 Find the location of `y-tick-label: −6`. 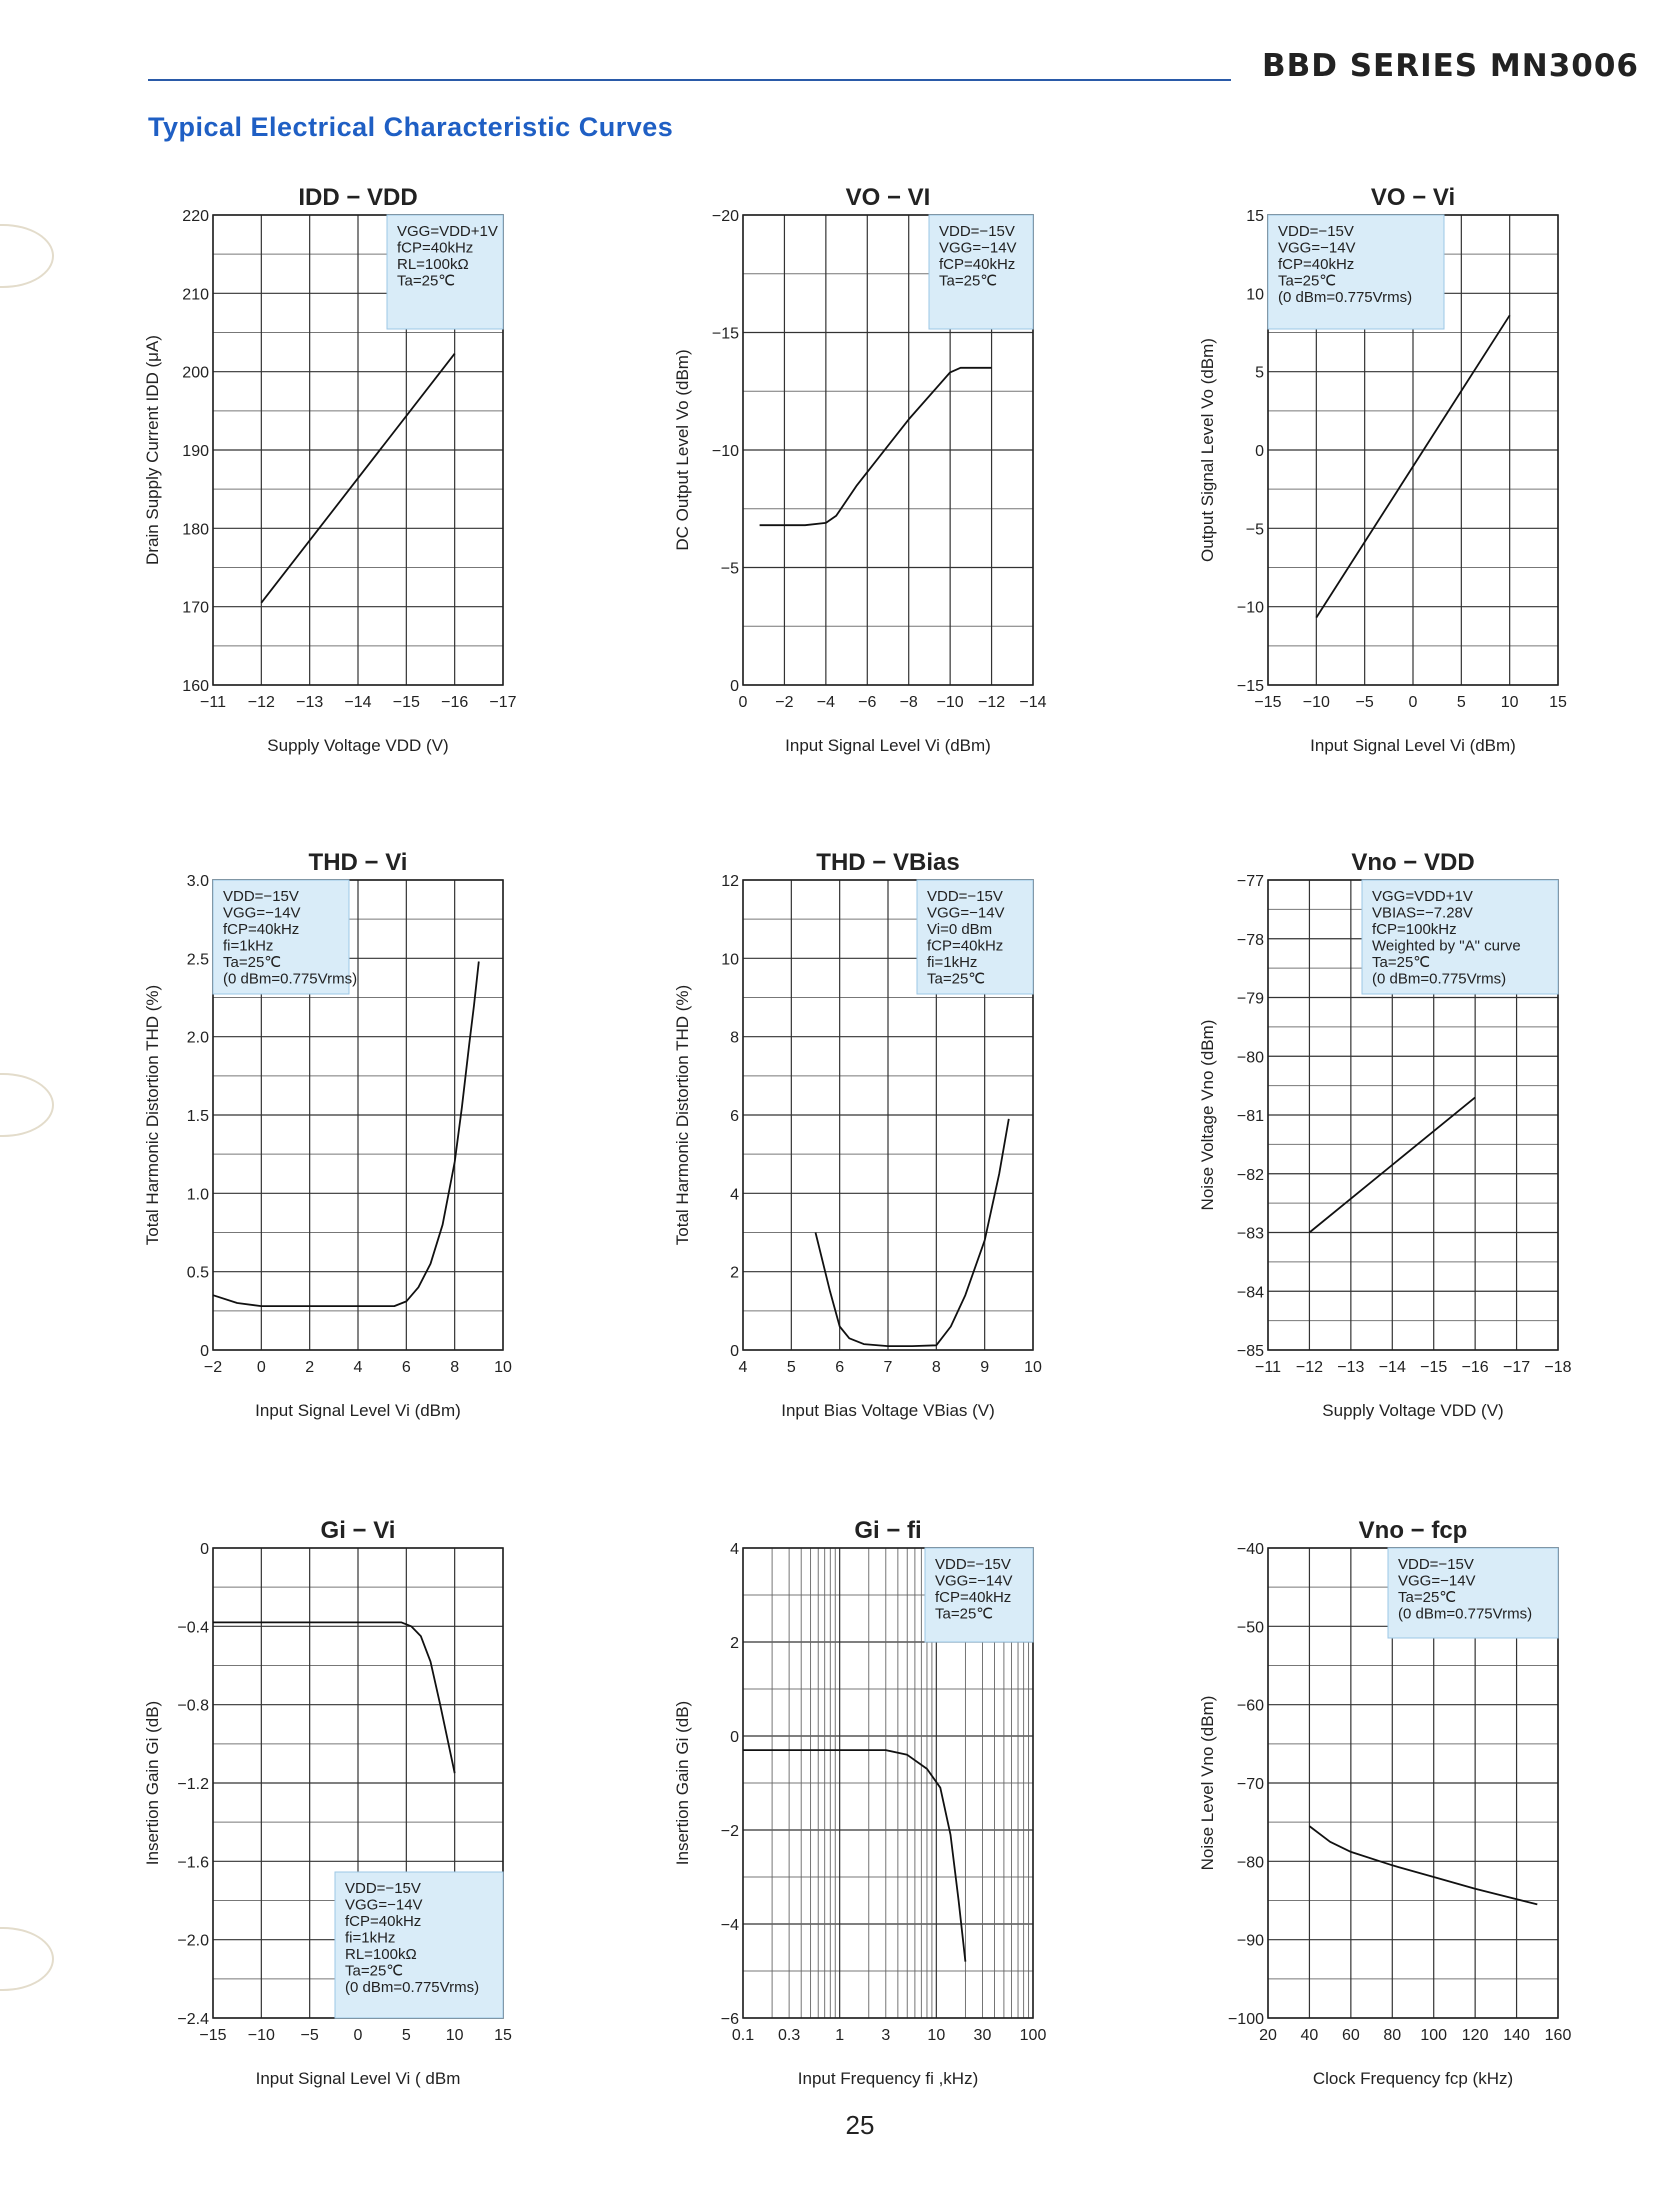

y-tick-label: −6 is located at coordinates (730, 2019).